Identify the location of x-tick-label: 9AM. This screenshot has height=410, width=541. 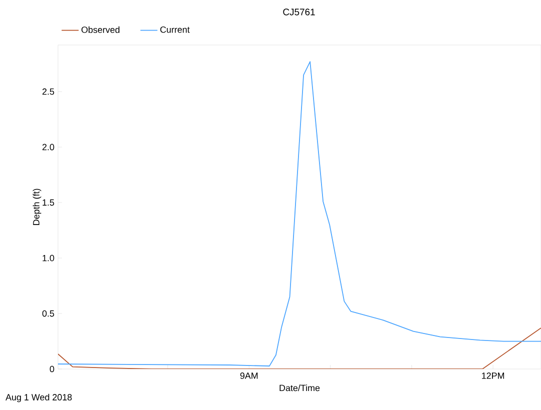
(249, 375).